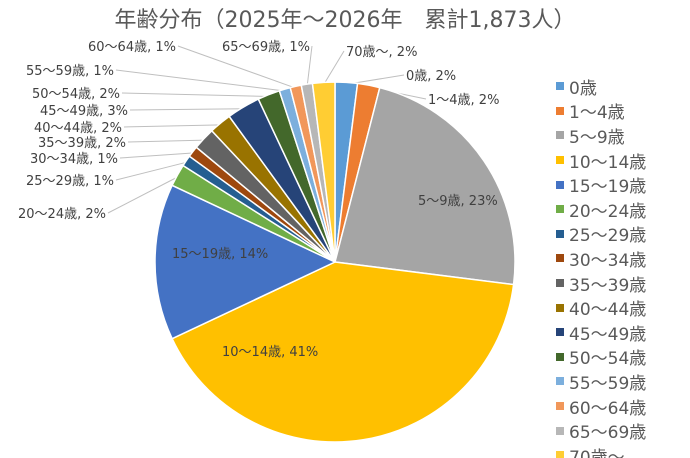 The image size is (690, 458). What do you see at coordinates (597, 113) in the screenshot?
I see `legend-label: 1～4歳` at bounding box center [597, 113].